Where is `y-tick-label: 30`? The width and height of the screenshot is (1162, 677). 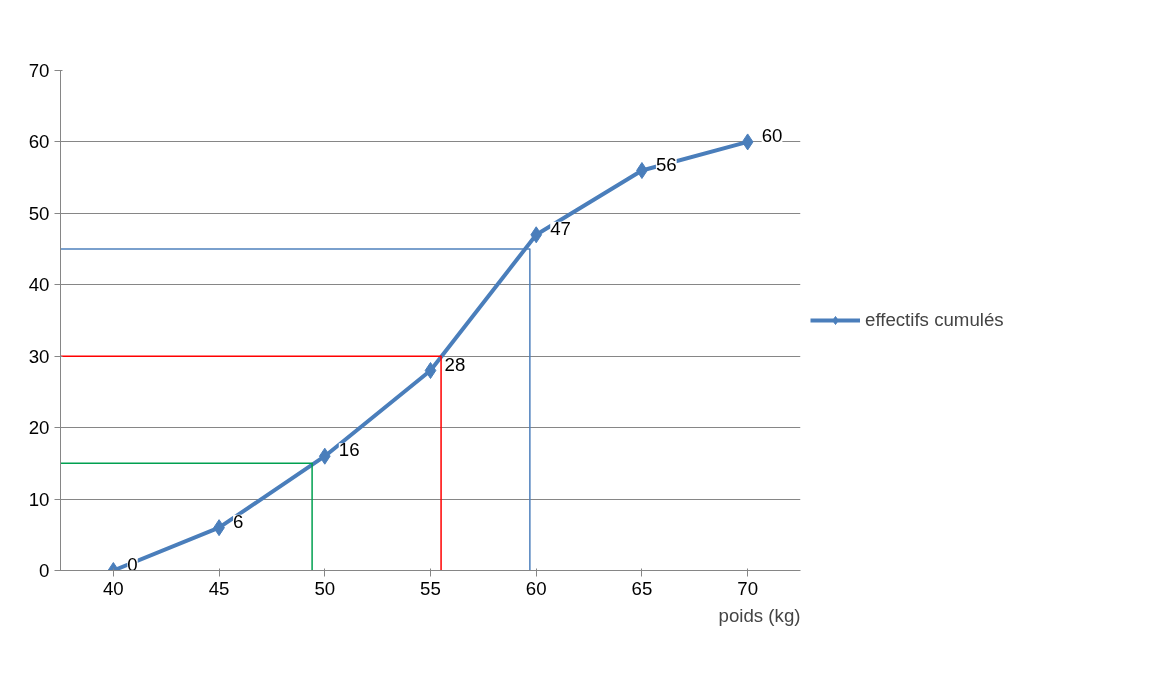 y-tick-label: 30 is located at coordinates (39, 356).